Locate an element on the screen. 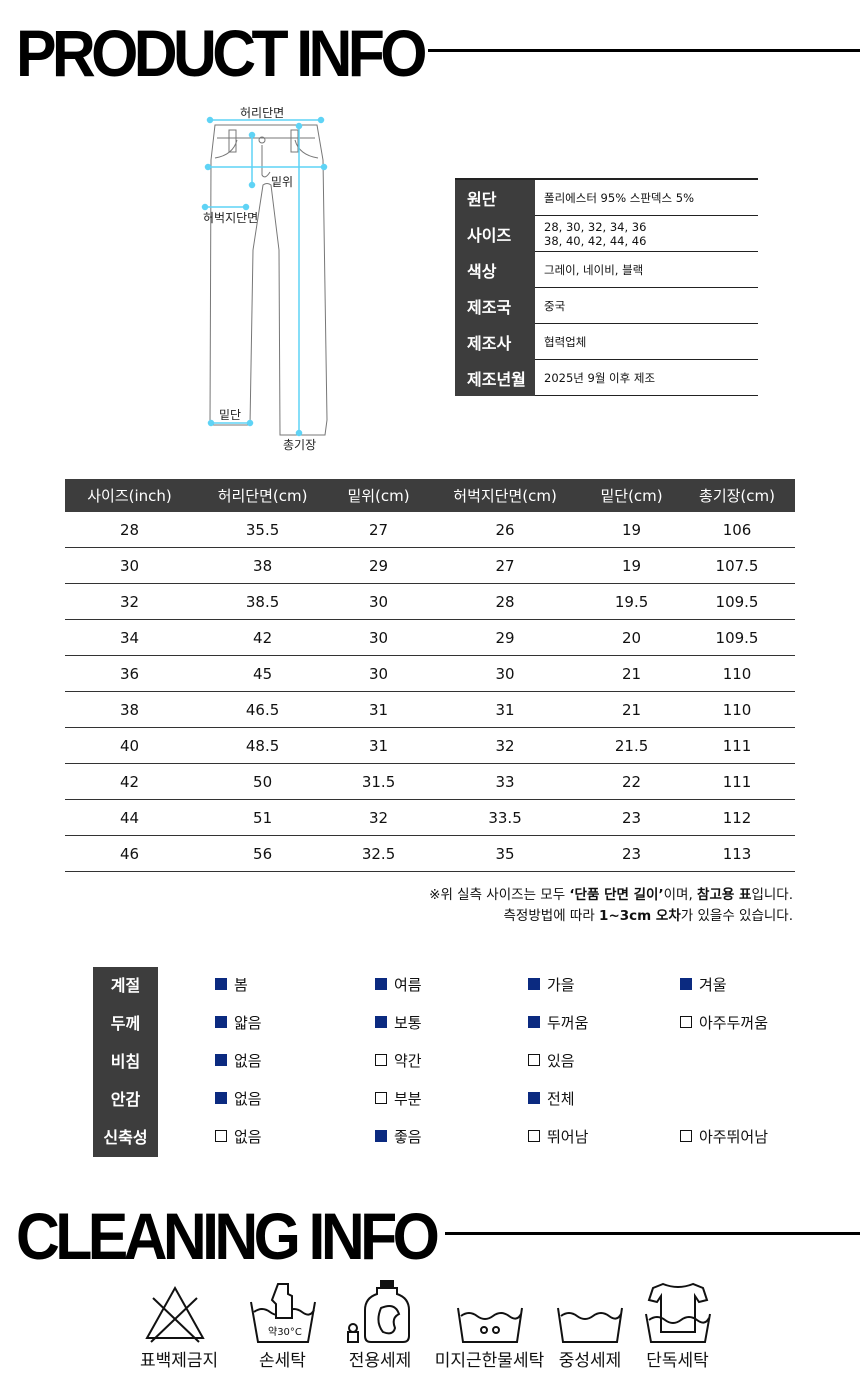 This screenshot has width=860, height=1400. attribute-option: 뛰어남 is located at coordinates (558, 1137).